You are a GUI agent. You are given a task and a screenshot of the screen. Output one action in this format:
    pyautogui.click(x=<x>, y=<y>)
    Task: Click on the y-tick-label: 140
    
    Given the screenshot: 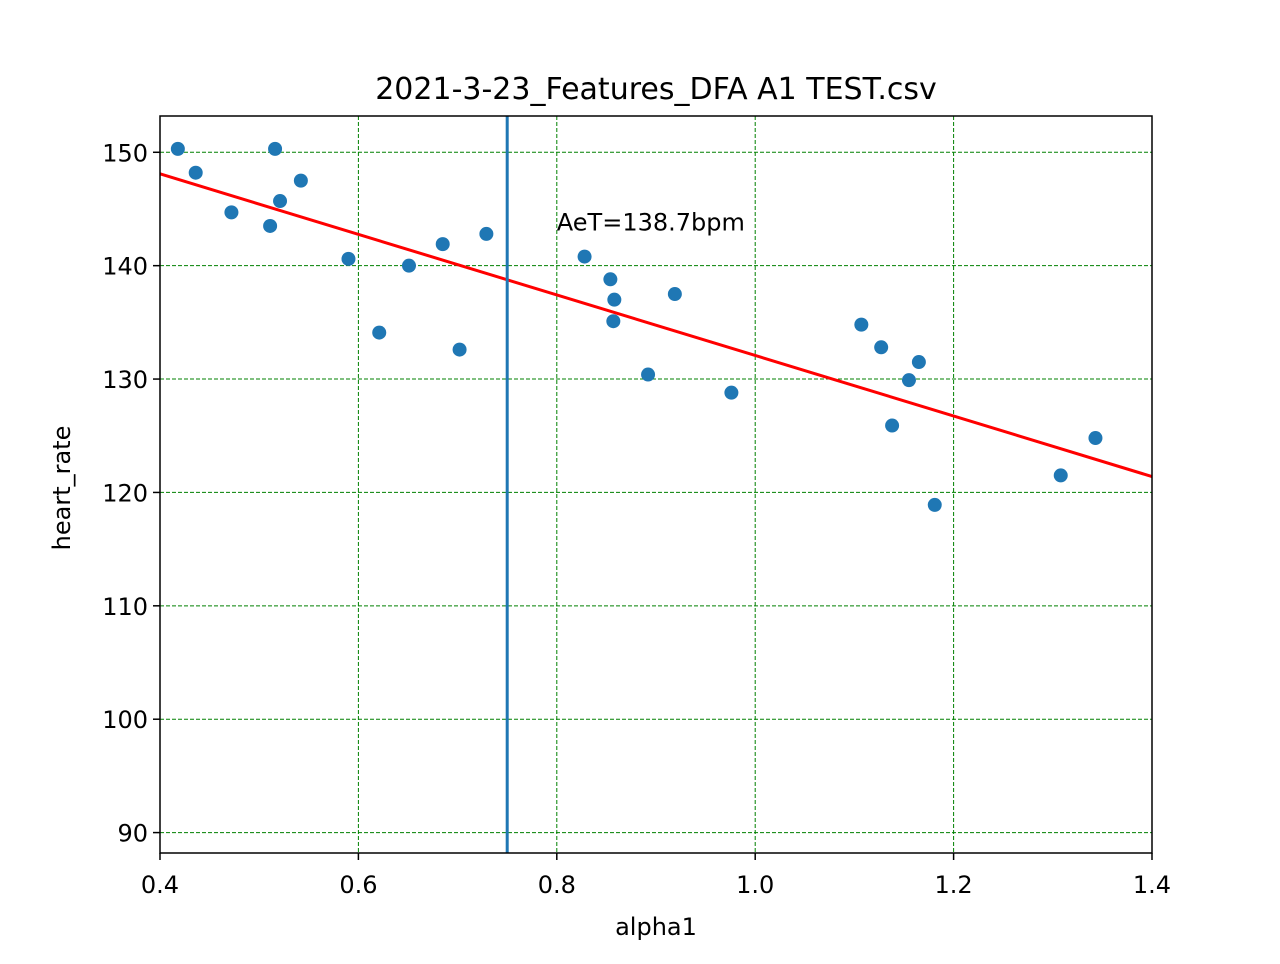 What is the action you would take?
    pyautogui.click(x=125, y=267)
    